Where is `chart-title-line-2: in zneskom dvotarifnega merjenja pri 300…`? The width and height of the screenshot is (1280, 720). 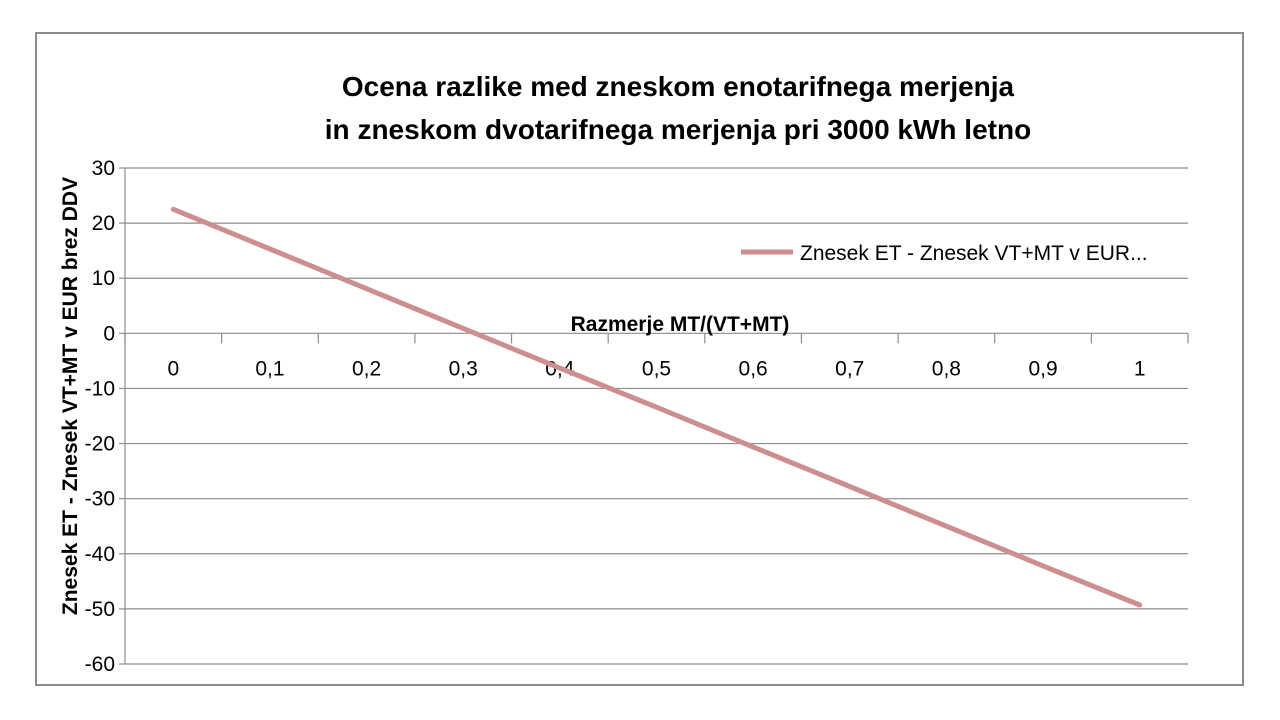
chart-title-line-2: in zneskom dvotarifnega merjenja pri 300… is located at coordinates (678, 129).